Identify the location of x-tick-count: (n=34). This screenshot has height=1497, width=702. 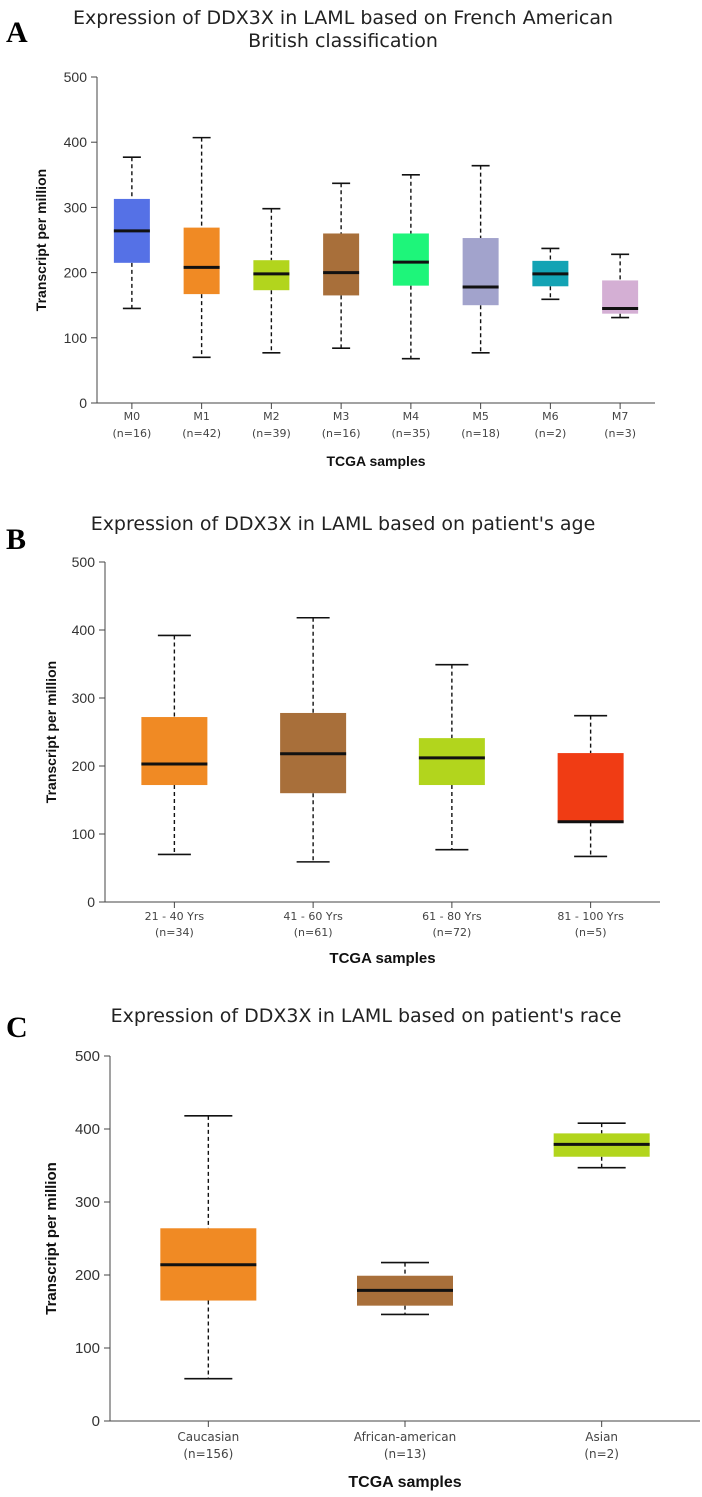
(174, 932).